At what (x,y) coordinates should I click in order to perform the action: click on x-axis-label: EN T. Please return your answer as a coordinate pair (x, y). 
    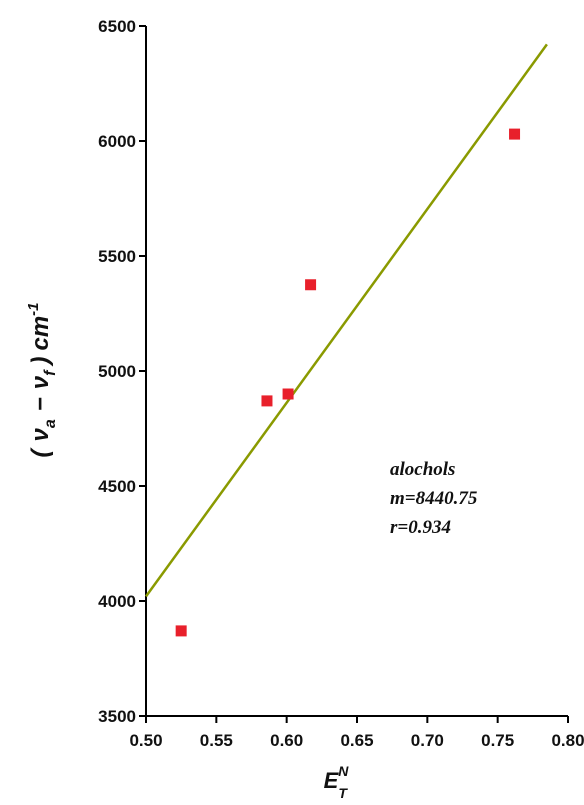
    Looking at the image, I should click on (337, 782).